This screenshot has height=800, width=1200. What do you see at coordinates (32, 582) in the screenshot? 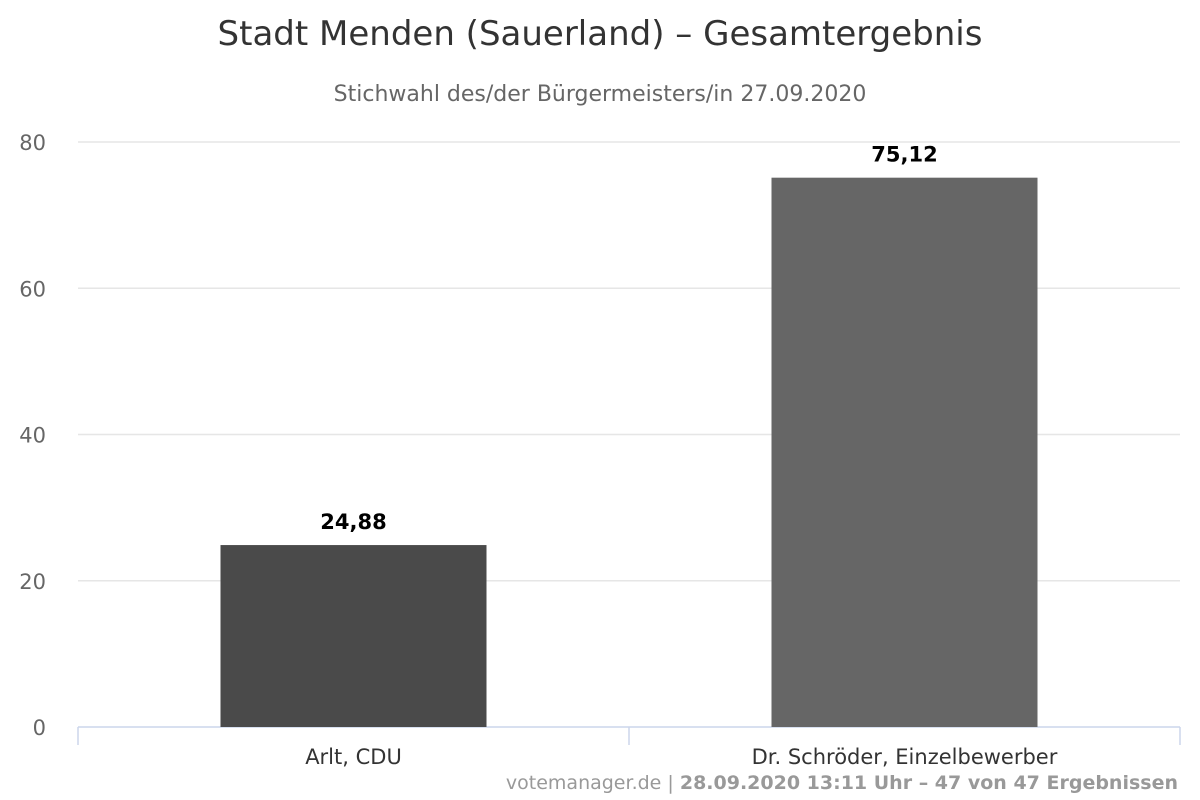
I see `y-tick-label: 20` at bounding box center [32, 582].